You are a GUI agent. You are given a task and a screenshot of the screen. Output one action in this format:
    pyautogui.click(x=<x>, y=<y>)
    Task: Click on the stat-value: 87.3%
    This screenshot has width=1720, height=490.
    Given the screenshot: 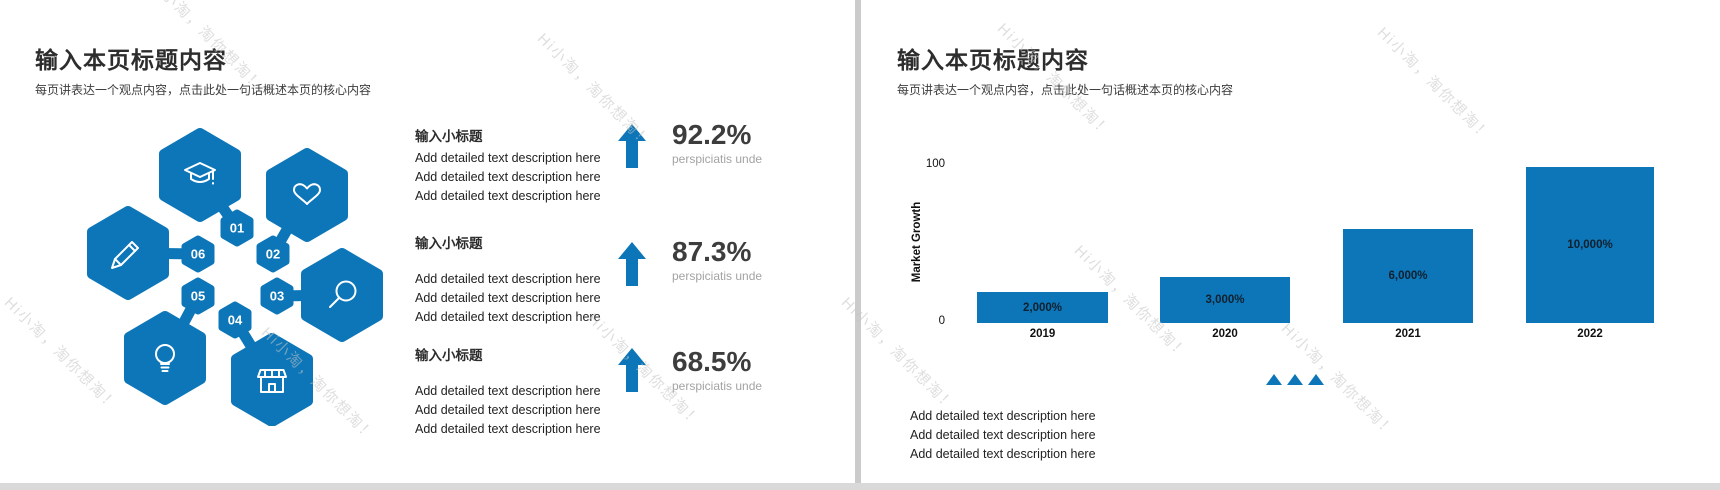 What is the action you would take?
    pyautogui.click(x=712, y=251)
    